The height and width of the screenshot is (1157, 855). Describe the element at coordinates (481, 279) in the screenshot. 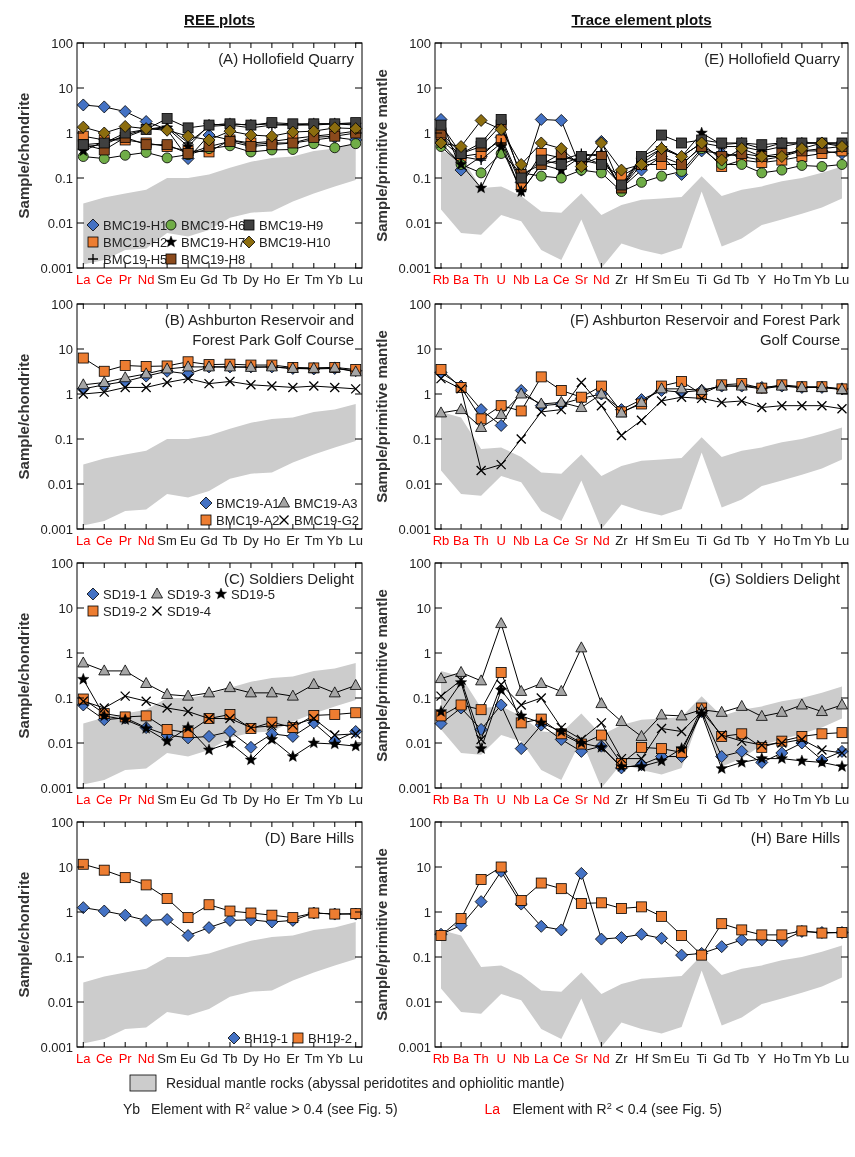

I see `x-tick-label: Th` at that location.